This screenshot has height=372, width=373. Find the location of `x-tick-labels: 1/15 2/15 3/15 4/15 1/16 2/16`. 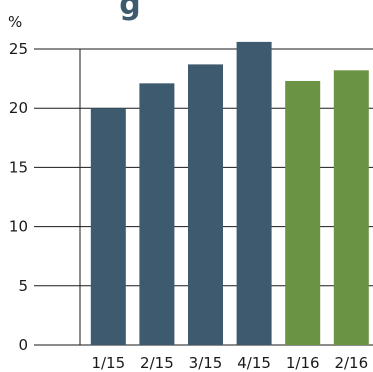

x-tick-labels: 1/15 2/15 3/15 4/15 1/16 2/16 is located at coordinates (229, 363).